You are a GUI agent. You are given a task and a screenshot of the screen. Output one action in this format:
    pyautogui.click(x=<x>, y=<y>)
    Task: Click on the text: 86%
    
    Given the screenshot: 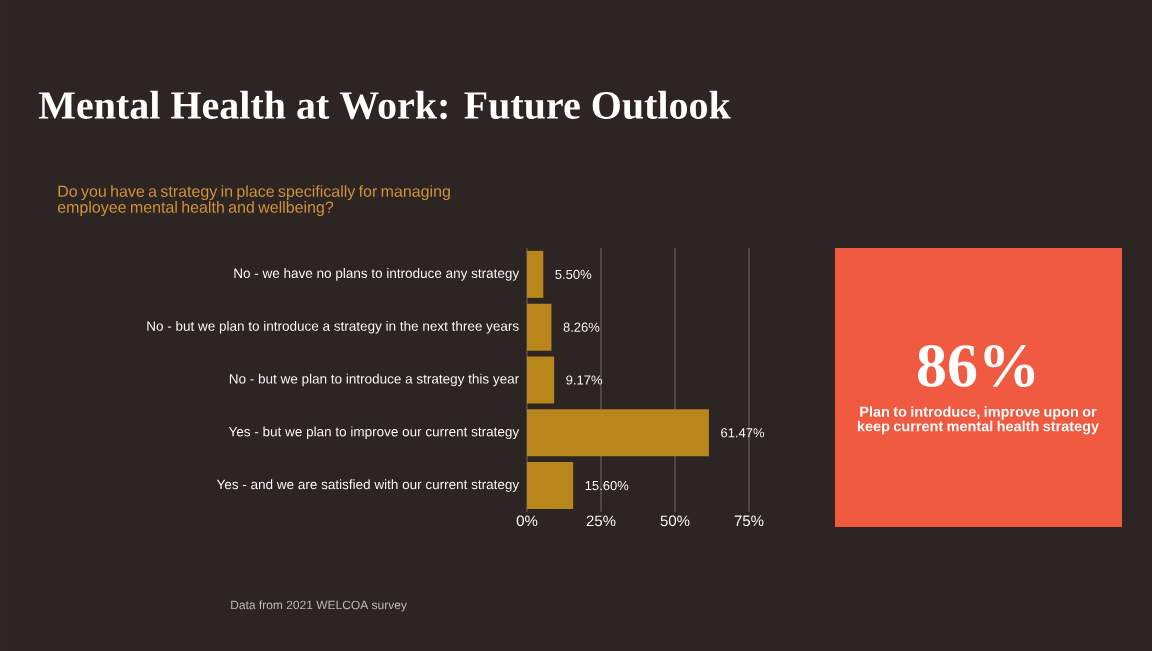 What is the action you would take?
    pyautogui.click(x=976, y=366)
    